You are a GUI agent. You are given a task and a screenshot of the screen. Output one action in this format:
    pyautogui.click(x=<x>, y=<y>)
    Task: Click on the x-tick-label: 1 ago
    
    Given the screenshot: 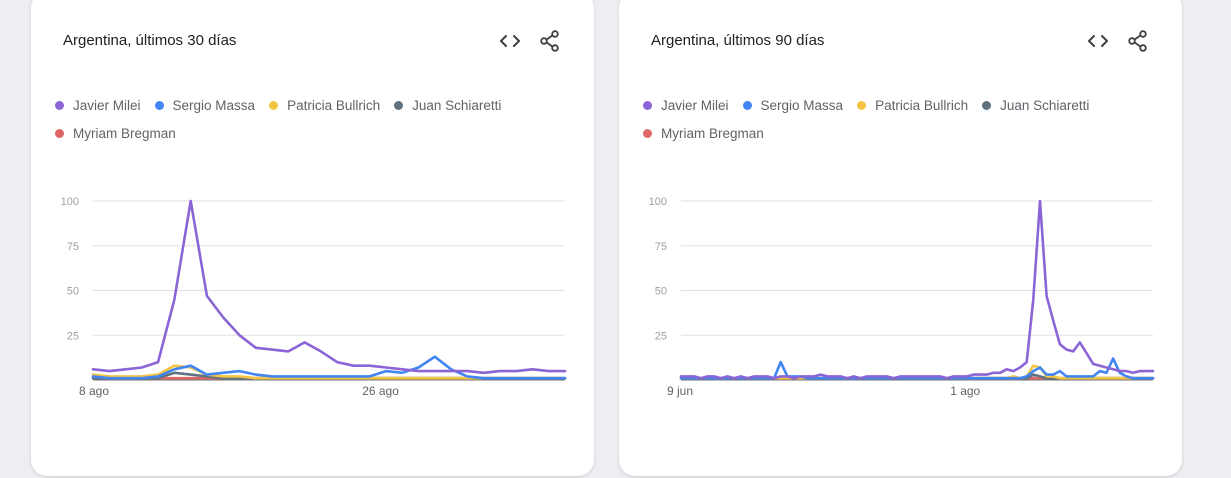 What is the action you would take?
    pyautogui.click(x=965, y=391)
    